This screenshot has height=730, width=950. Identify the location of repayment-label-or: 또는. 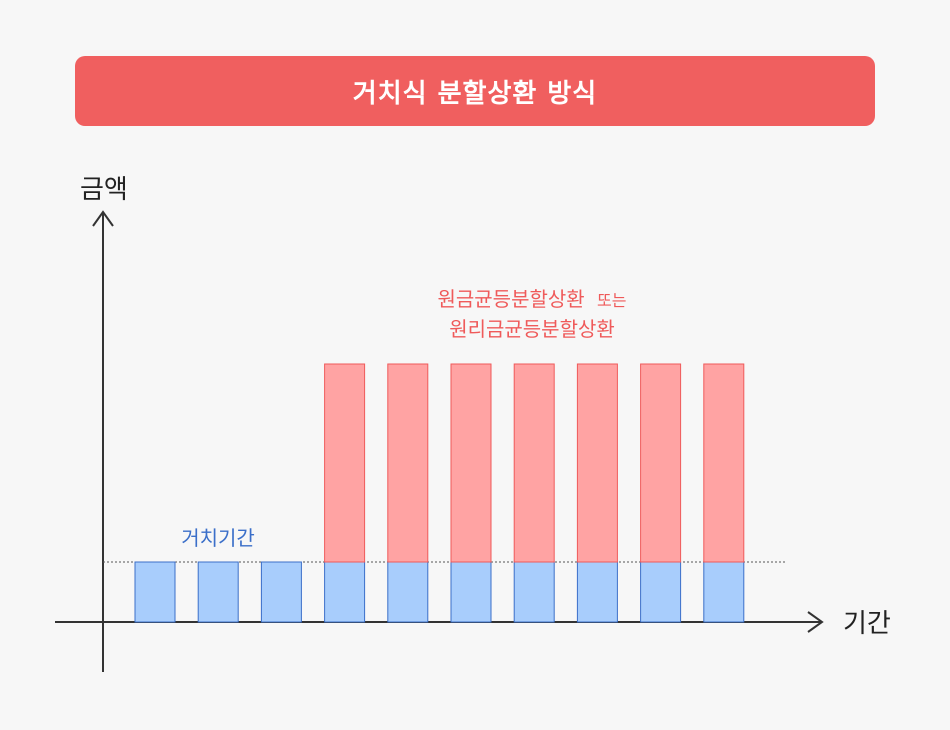
(611, 300).